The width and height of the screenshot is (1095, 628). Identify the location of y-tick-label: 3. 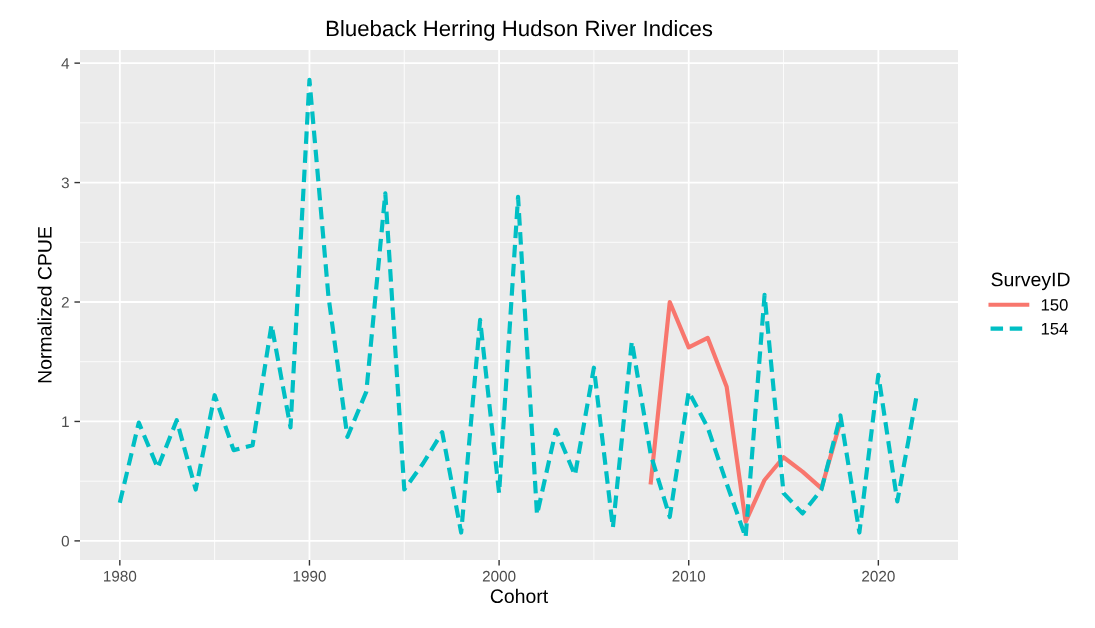
(65, 183).